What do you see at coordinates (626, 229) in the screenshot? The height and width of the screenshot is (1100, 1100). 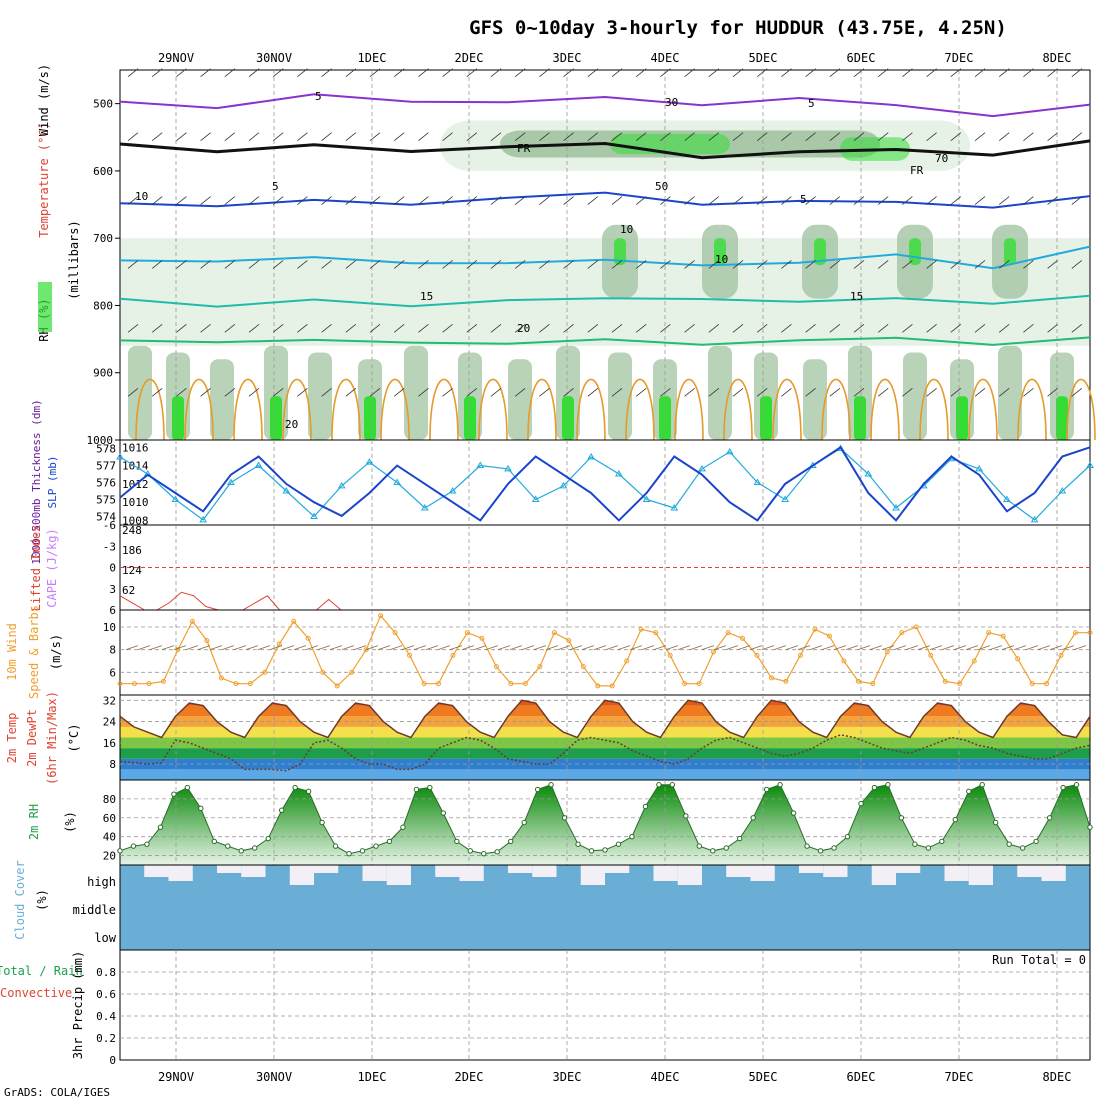 I see `contour-label: 10` at bounding box center [626, 229].